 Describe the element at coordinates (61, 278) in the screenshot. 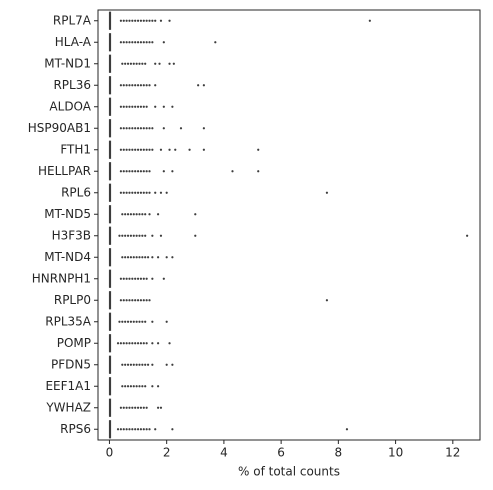

I see `y-tick-label: HNRNPH1` at that location.